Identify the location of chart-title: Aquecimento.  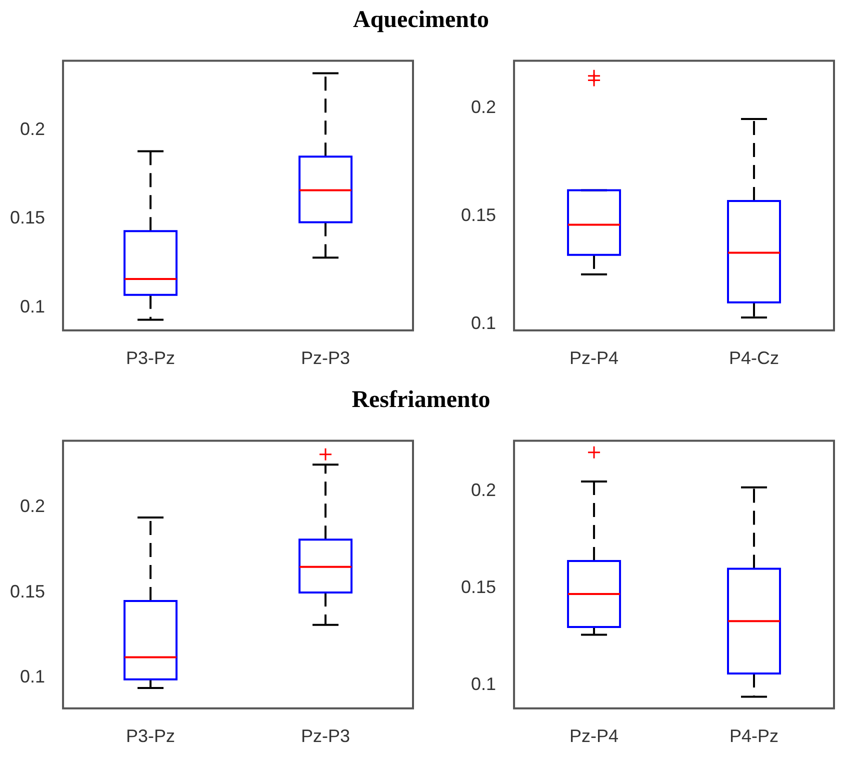
(421, 20).